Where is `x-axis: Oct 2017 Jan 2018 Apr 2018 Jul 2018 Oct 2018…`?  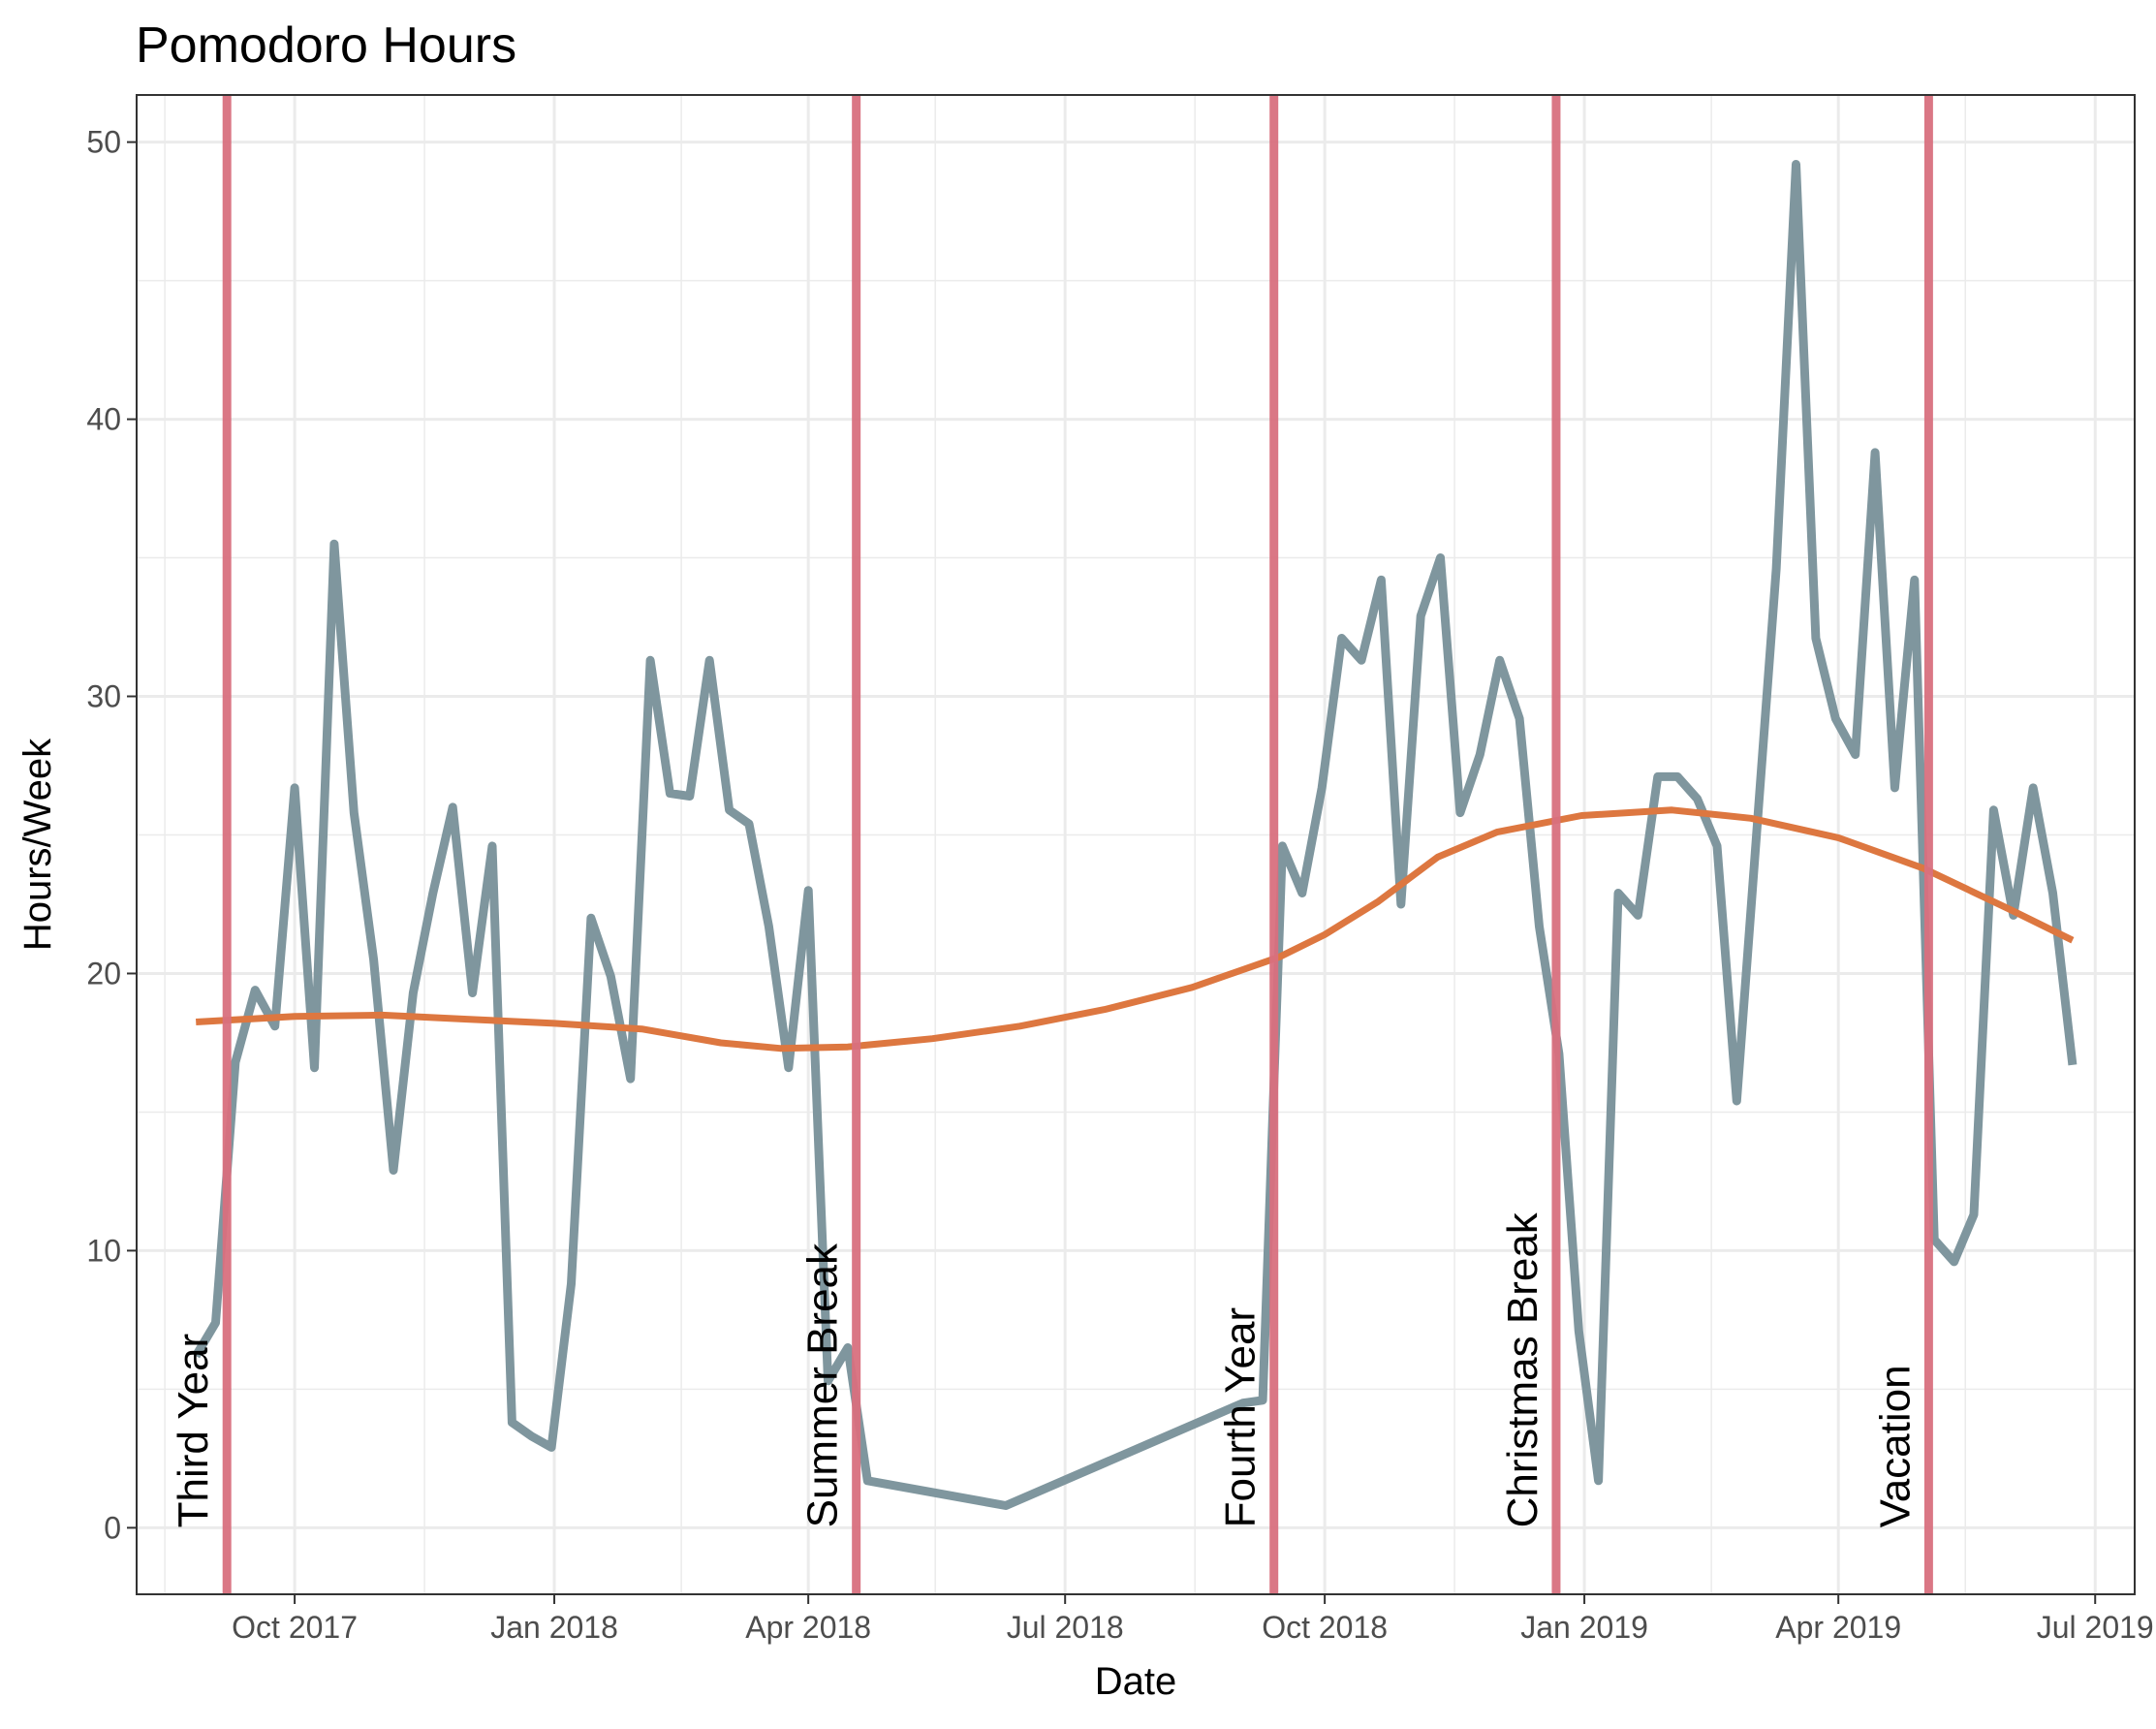 x-axis: Oct 2017 Jan 2018 Apr 2018 Jul 2018 Oct 2018… is located at coordinates (1193, 1620).